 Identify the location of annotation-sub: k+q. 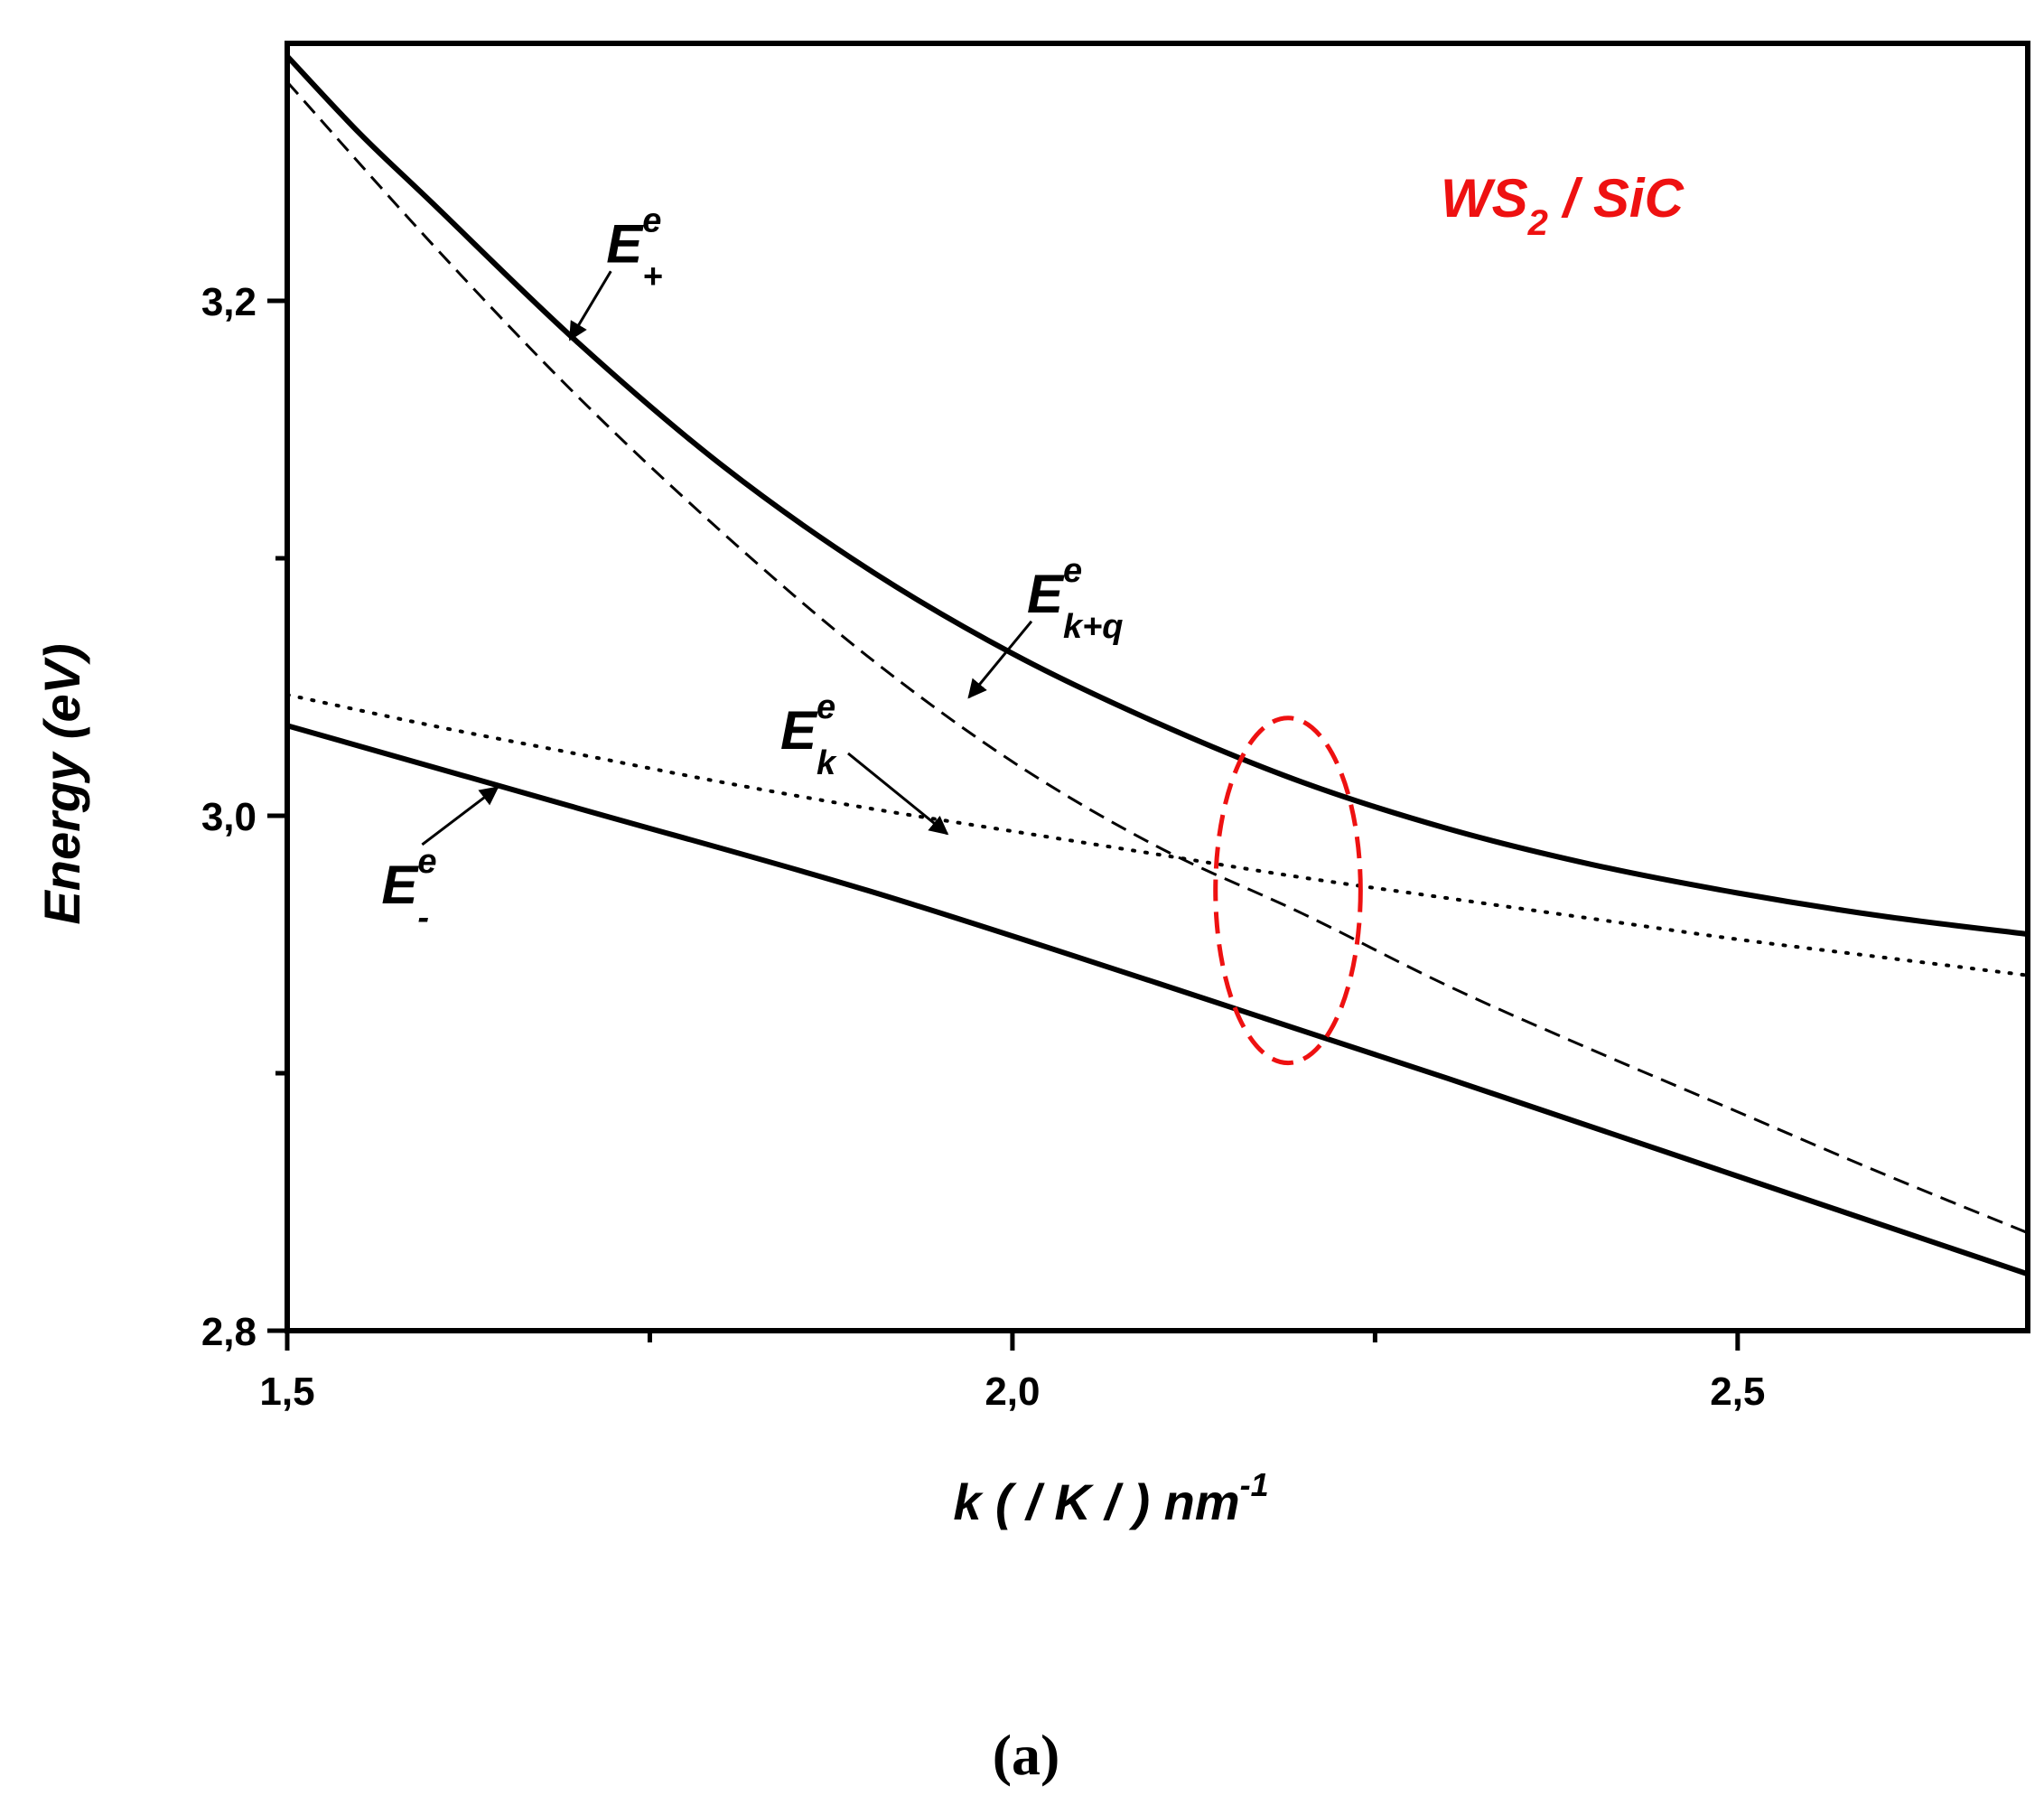
(1094, 627).